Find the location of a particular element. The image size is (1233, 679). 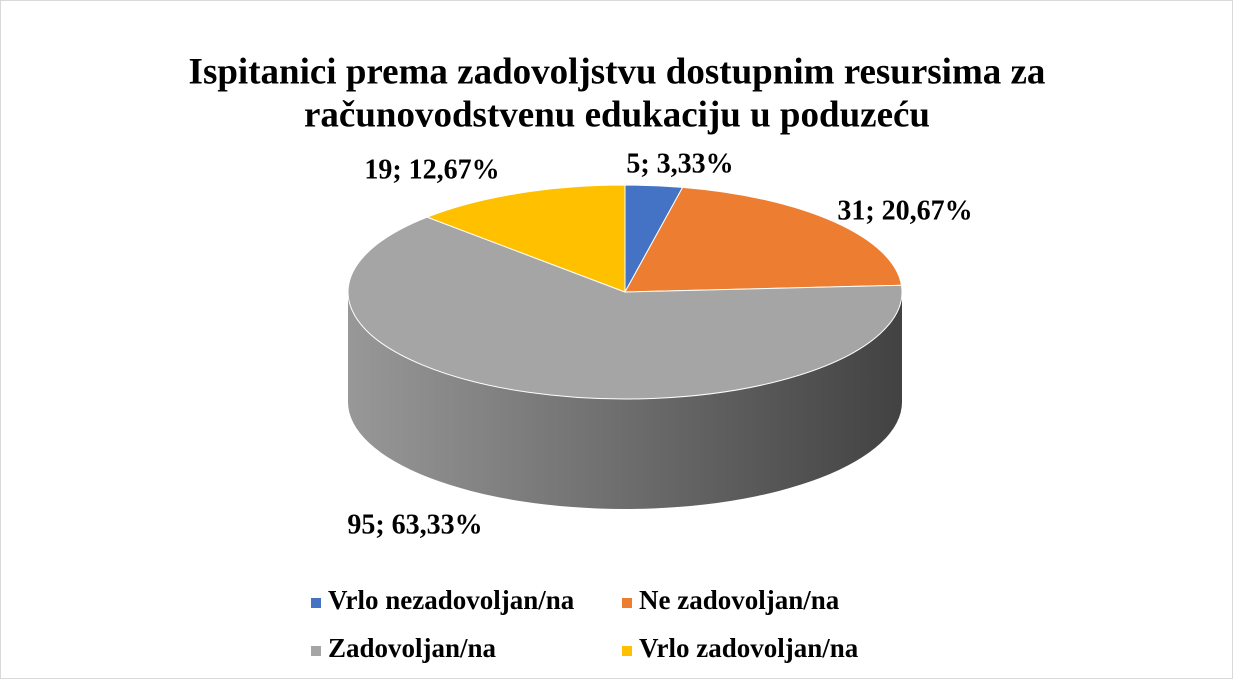

data-label: 95; 63,33% is located at coordinates (414, 524).